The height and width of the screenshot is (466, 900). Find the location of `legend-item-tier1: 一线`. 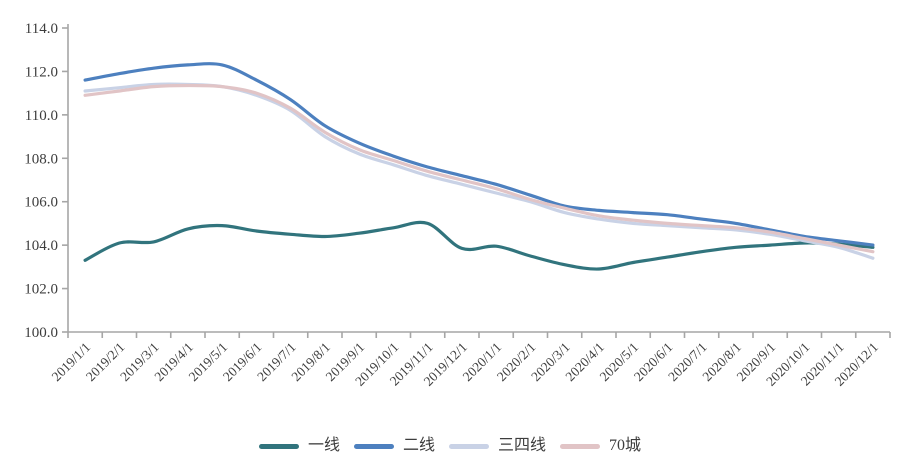

legend-item-tier1: 一线 is located at coordinates (299, 445).